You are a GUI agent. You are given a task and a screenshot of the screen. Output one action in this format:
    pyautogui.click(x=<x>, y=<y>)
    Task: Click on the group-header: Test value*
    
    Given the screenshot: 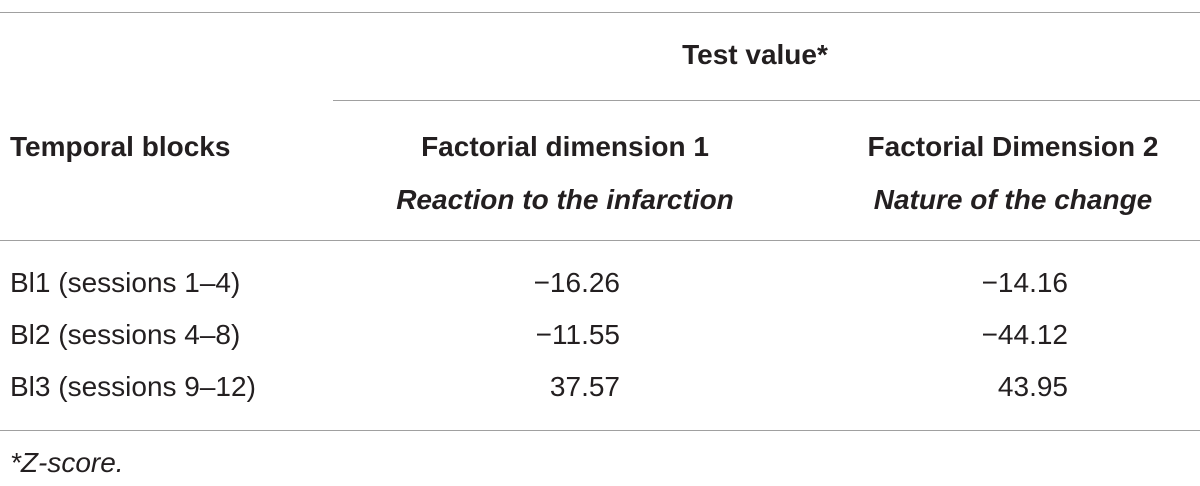 What is the action you would take?
    pyautogui.click(x=755, y=54)
    